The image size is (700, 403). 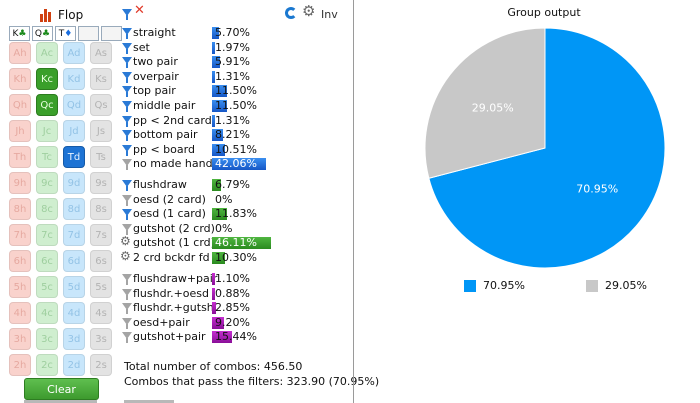 What do you see at coordinates (74, 261) in the screenshot?
I see `card-6d: 6d` at bounding box center [74, 261].